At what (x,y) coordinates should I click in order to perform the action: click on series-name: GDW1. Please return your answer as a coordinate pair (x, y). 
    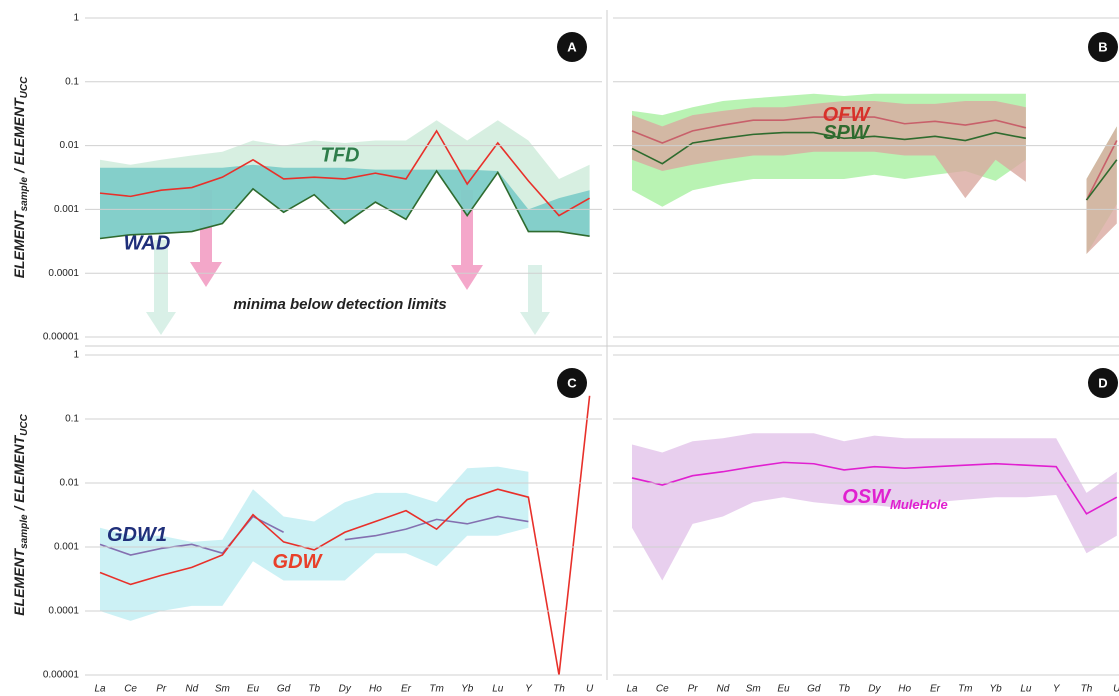
    Looking at the image, I should click on (137, 535).